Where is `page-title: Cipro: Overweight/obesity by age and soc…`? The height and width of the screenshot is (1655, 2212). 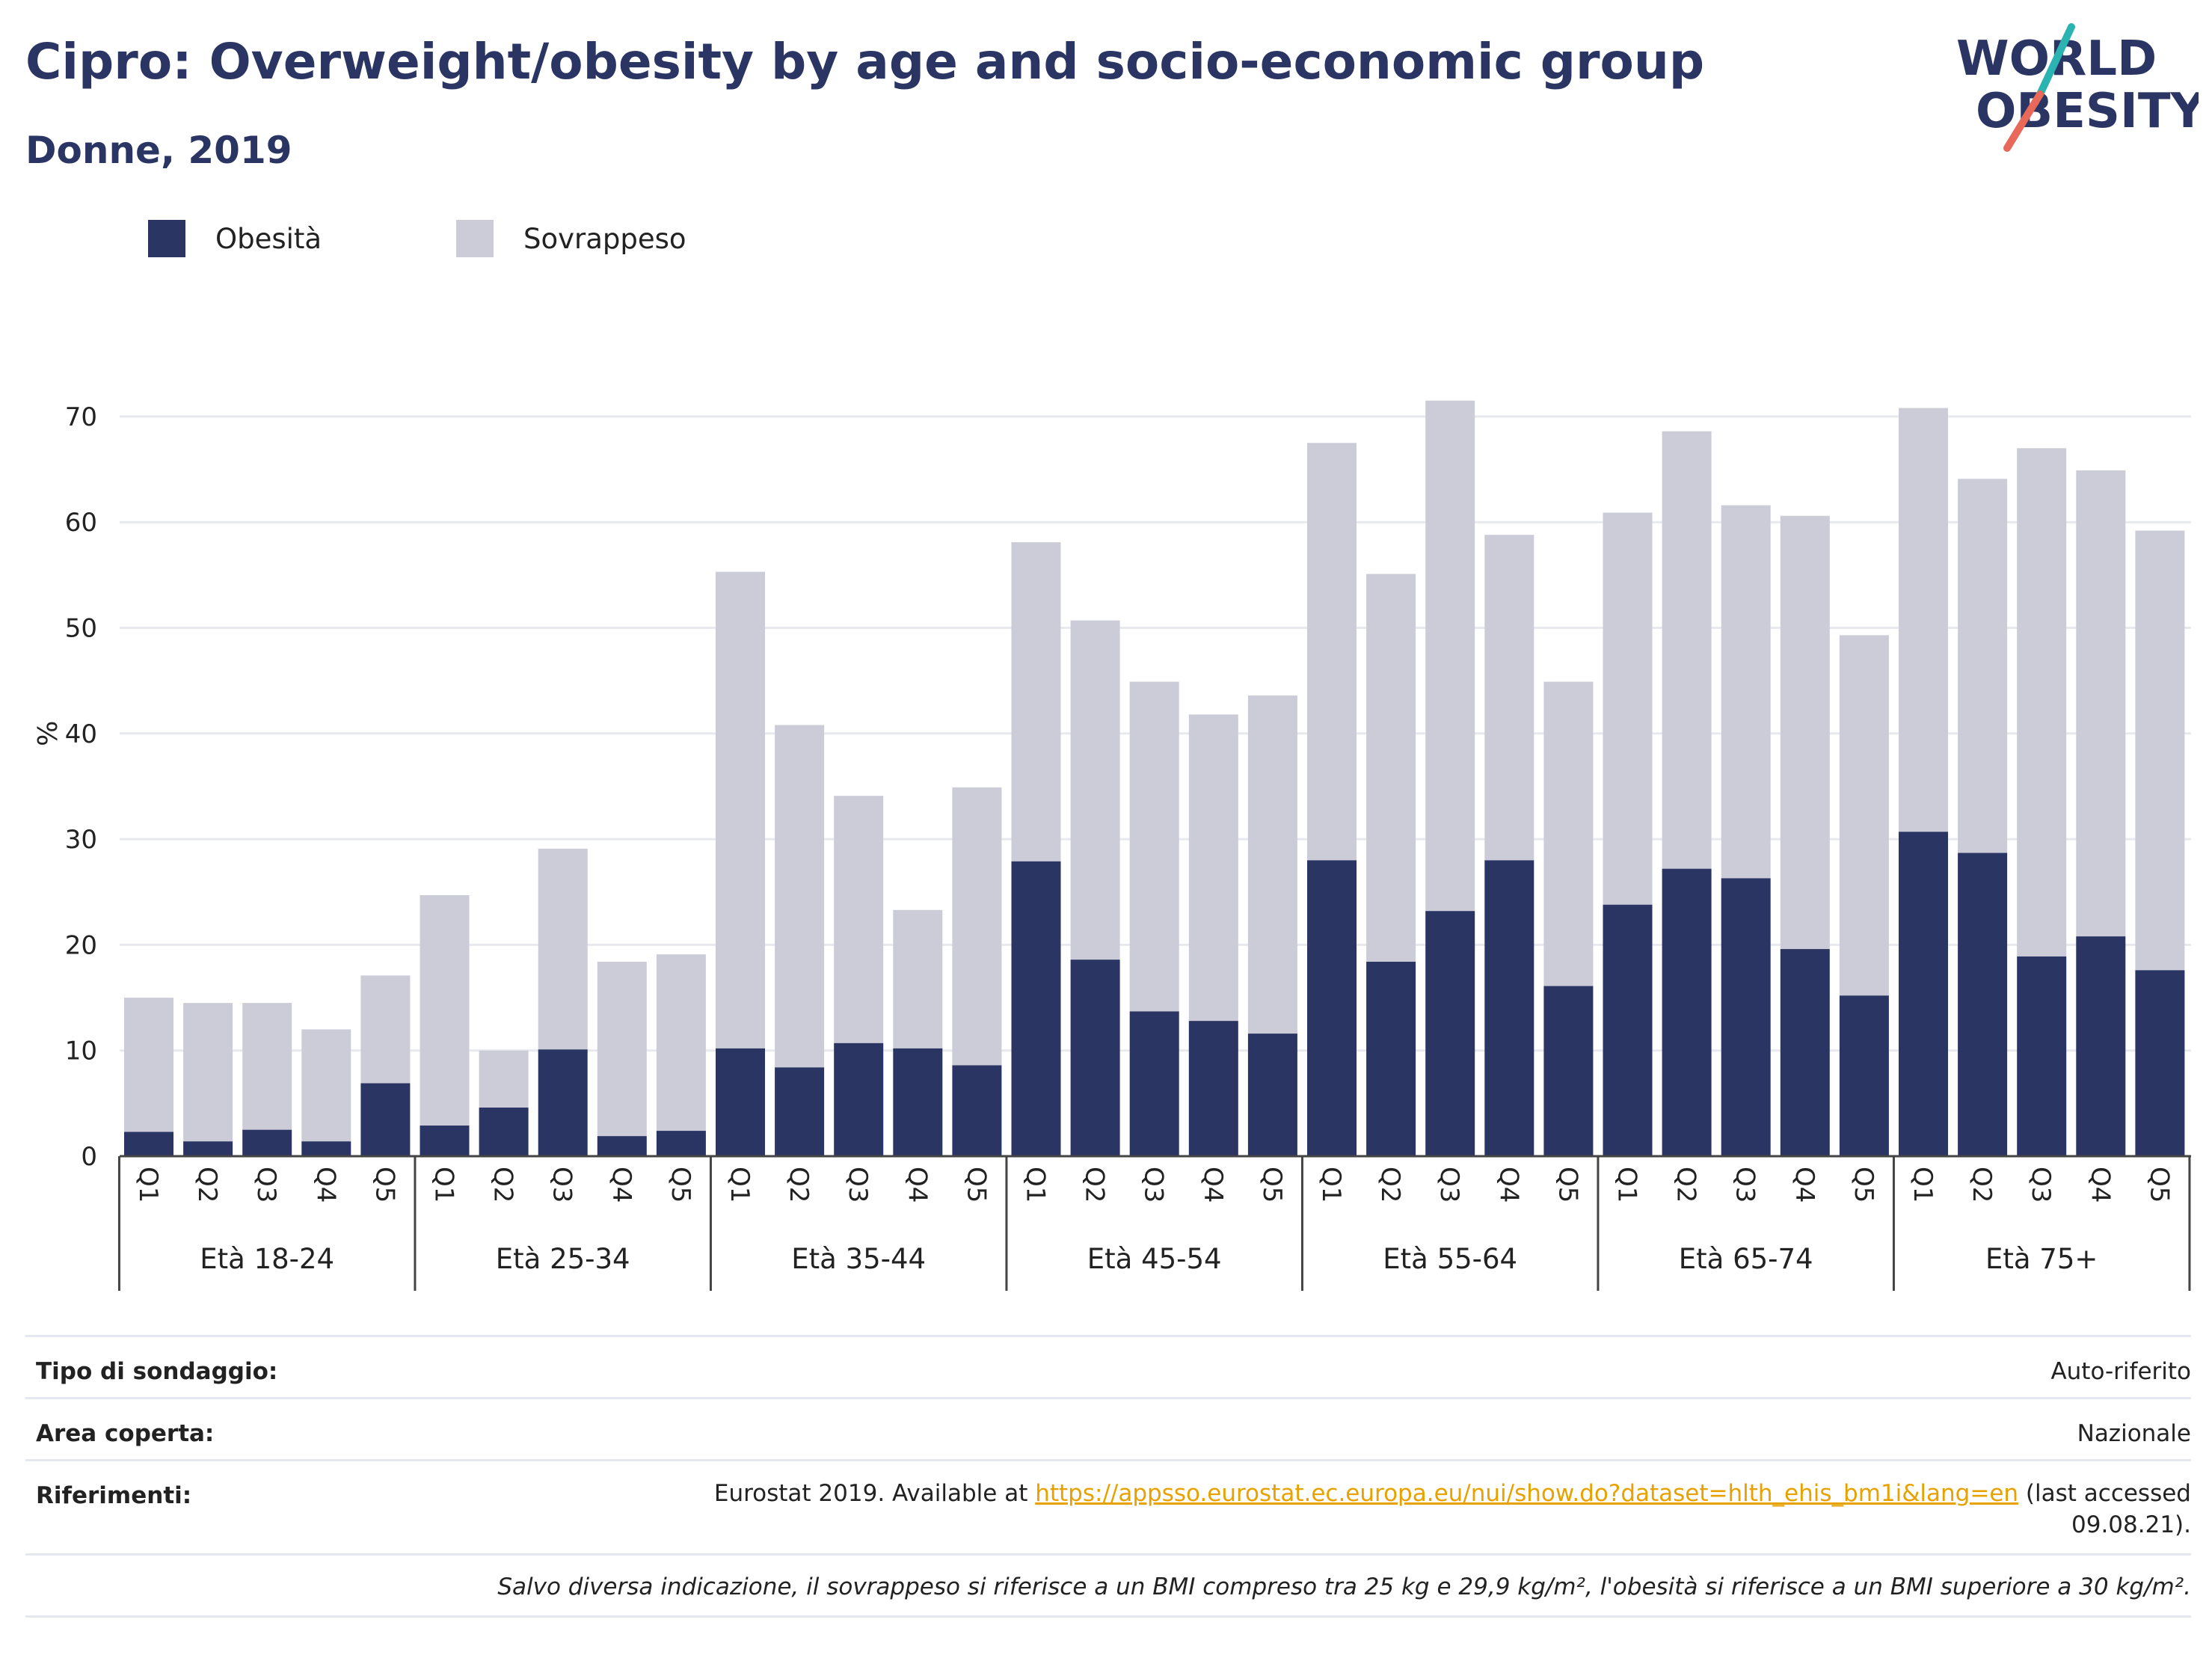 page-title: Cipro: Overweight/obesity by age and soc… is located at coordinates (865, 61).